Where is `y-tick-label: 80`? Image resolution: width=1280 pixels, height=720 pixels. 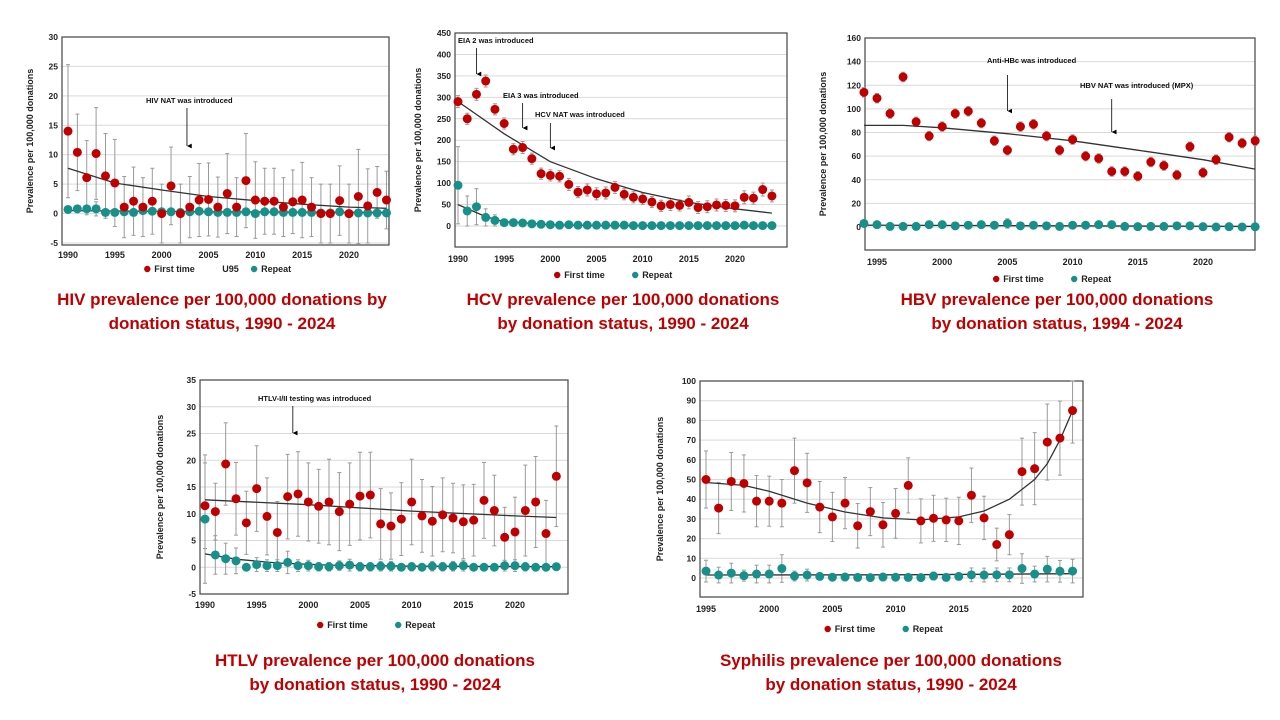 y-tick-label: 80 is located at coordinates (692, 420).